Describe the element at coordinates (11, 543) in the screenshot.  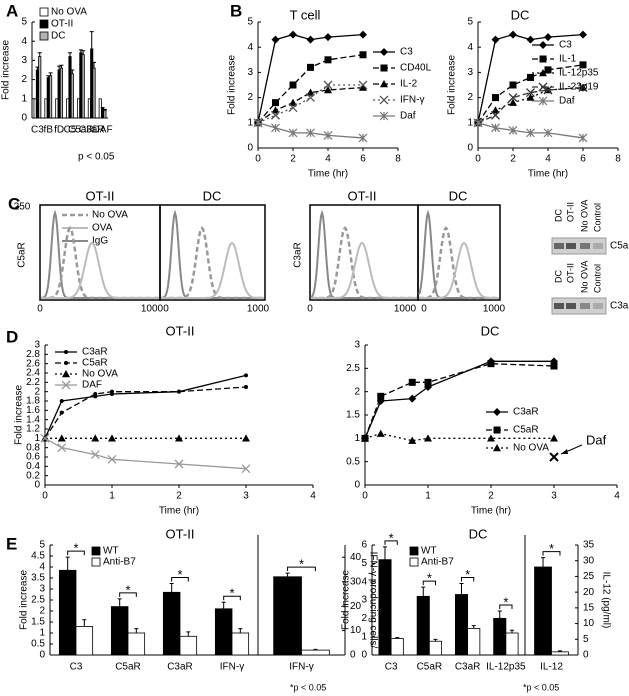
I see `panel-letter: E` at that location.